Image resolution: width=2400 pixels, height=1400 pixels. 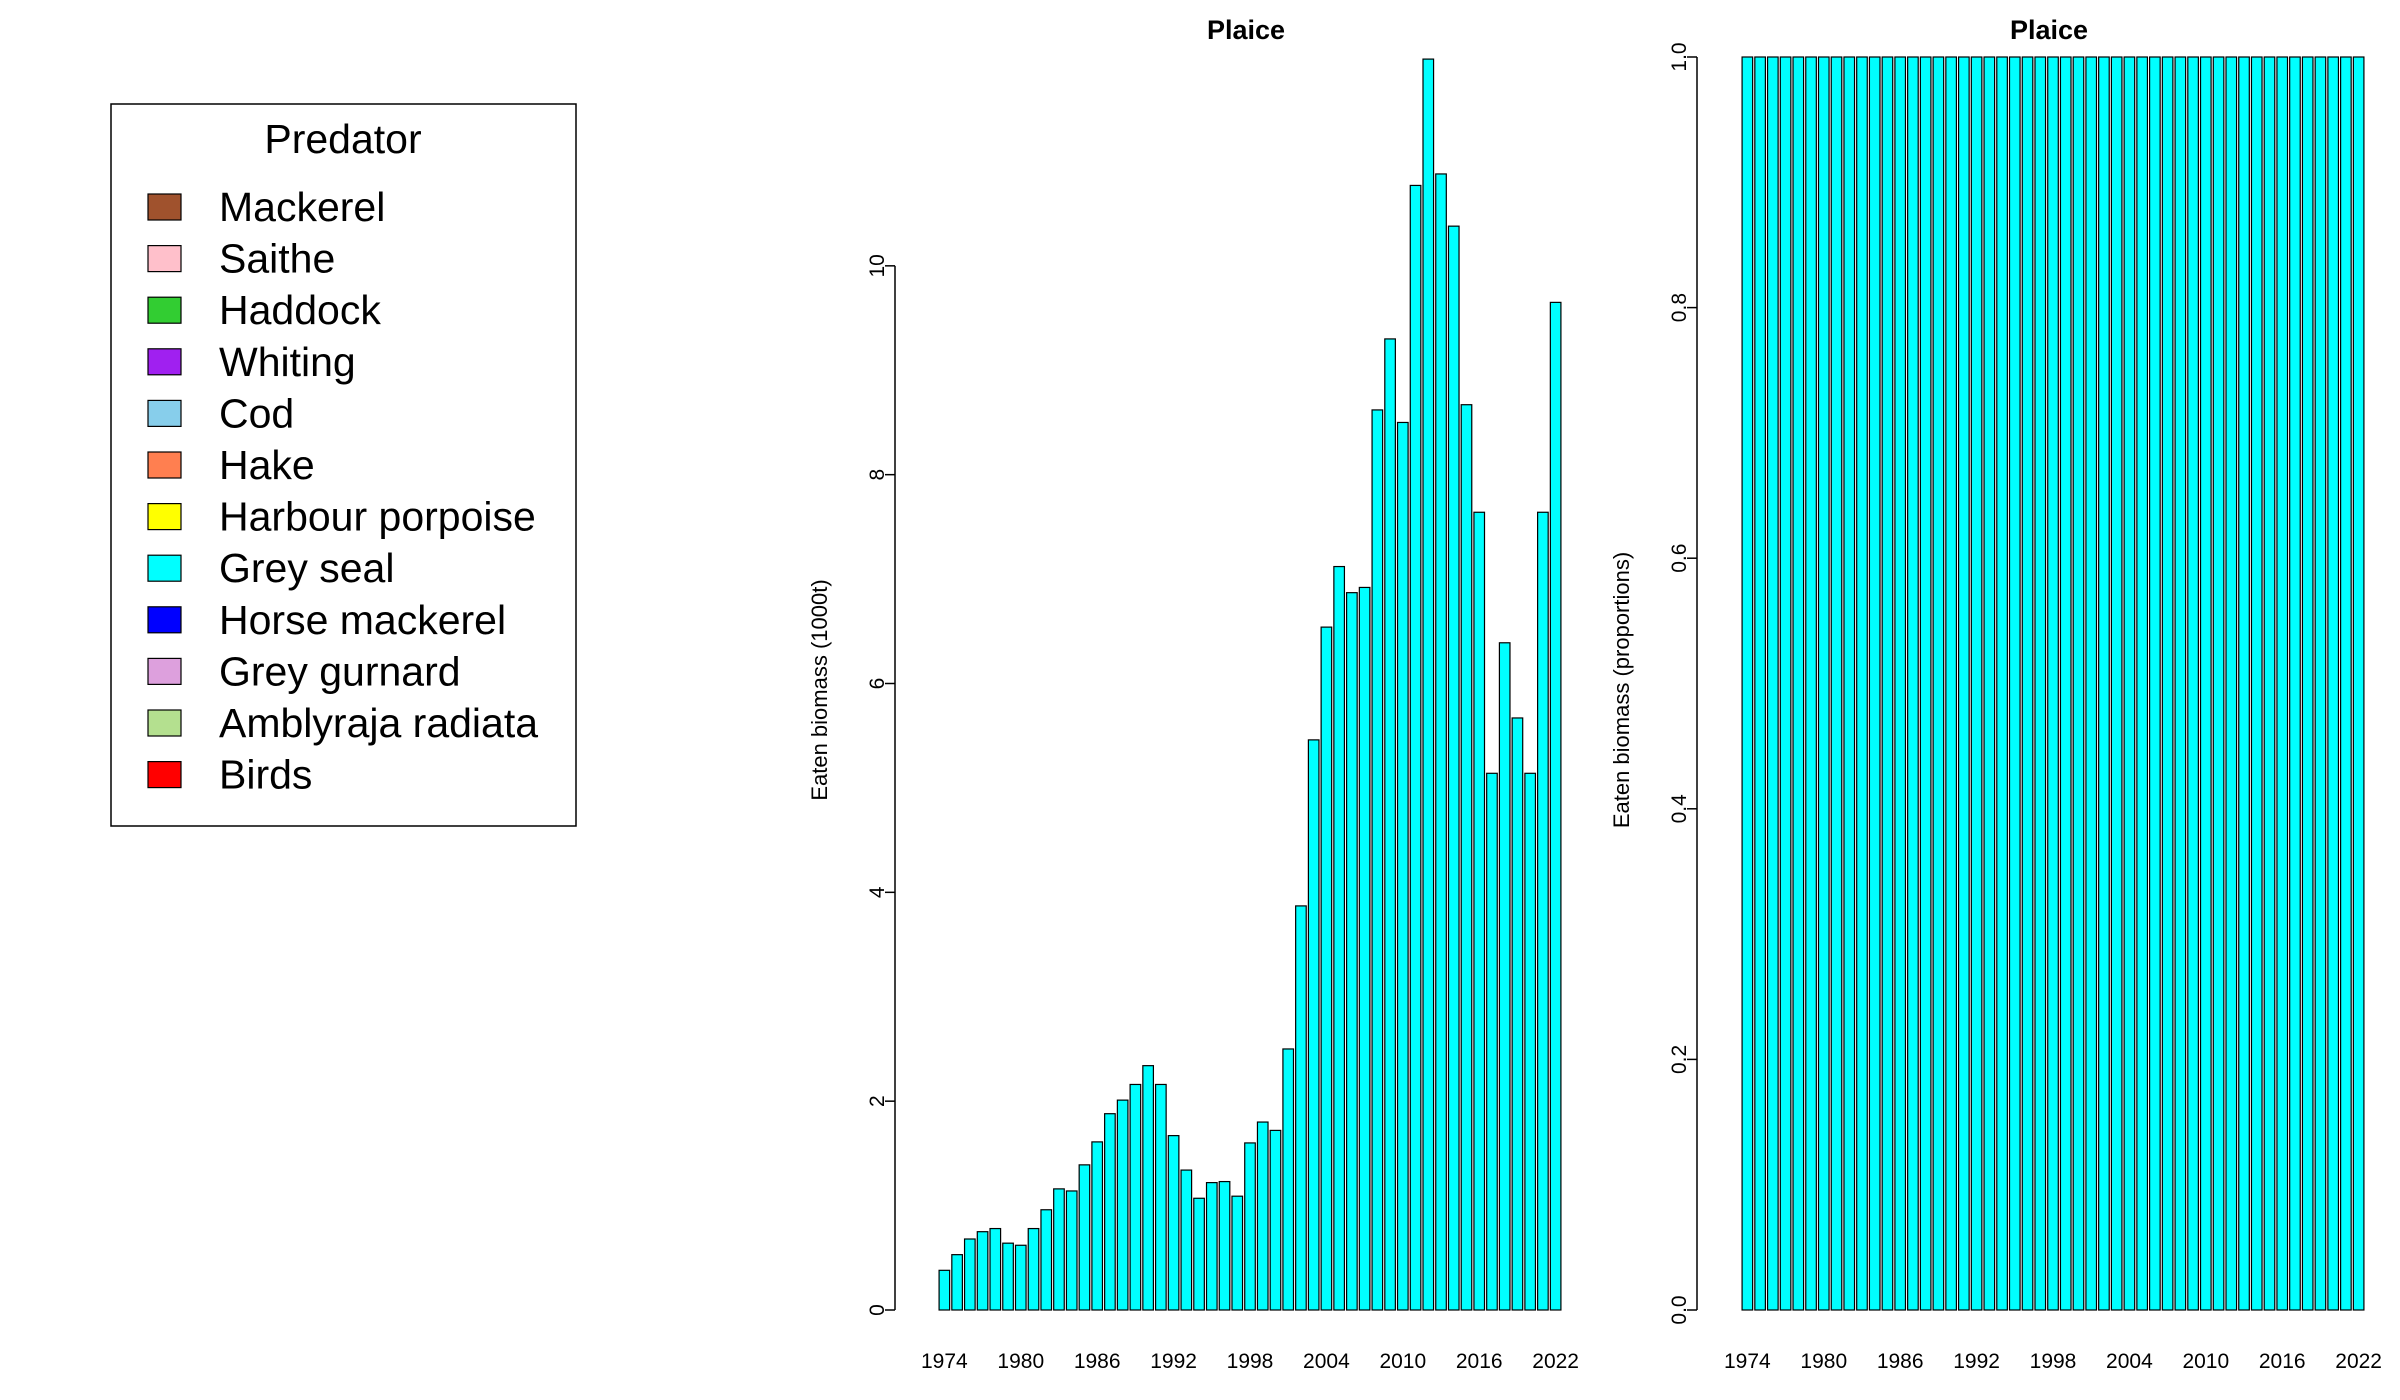 What do you see at coordinates (1963, 683) in the screenshot?
I see `bar-1991` at bounding box center [1963, 683].